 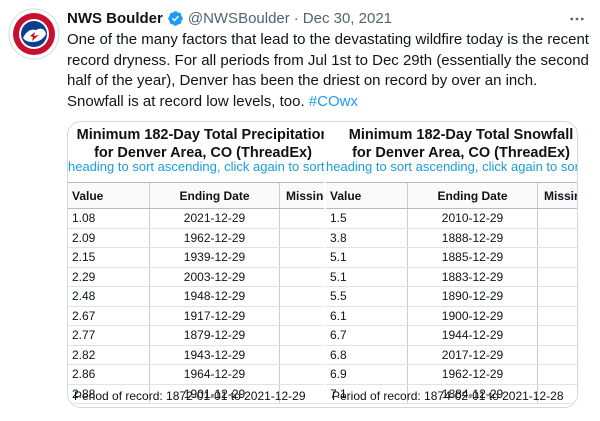 I want to click on cell-value: 7.1, so click(x=367, y=393).